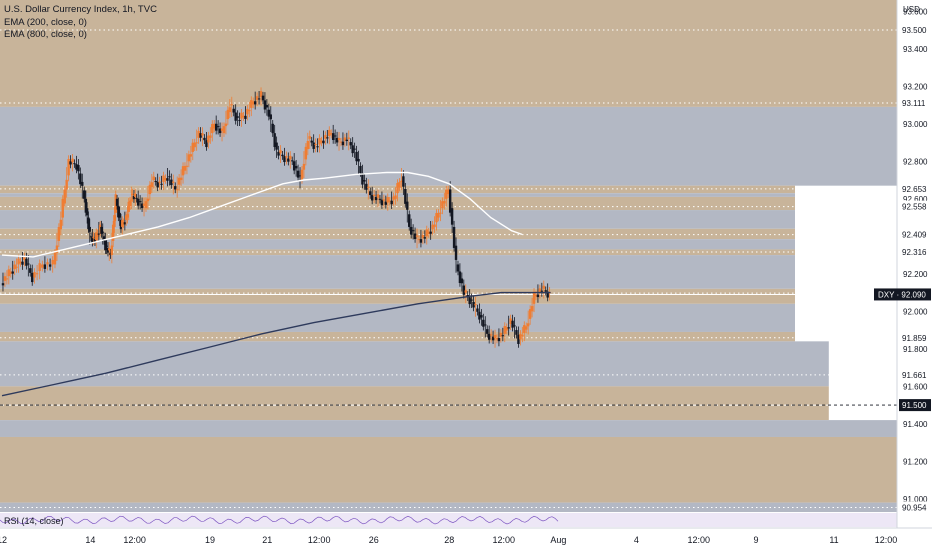 Image resolution: width=932 pixels, height=555 pixels. What do you see at coordinates (279, 520) in the screenshot?
I see `rsi-line` at bounding box center [279, 520].